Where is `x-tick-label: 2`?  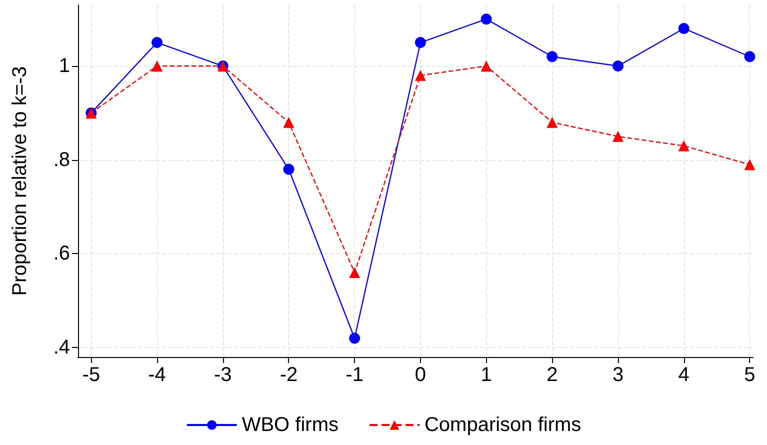 x-tick-label: 2 is located at coordinates (552, 375).